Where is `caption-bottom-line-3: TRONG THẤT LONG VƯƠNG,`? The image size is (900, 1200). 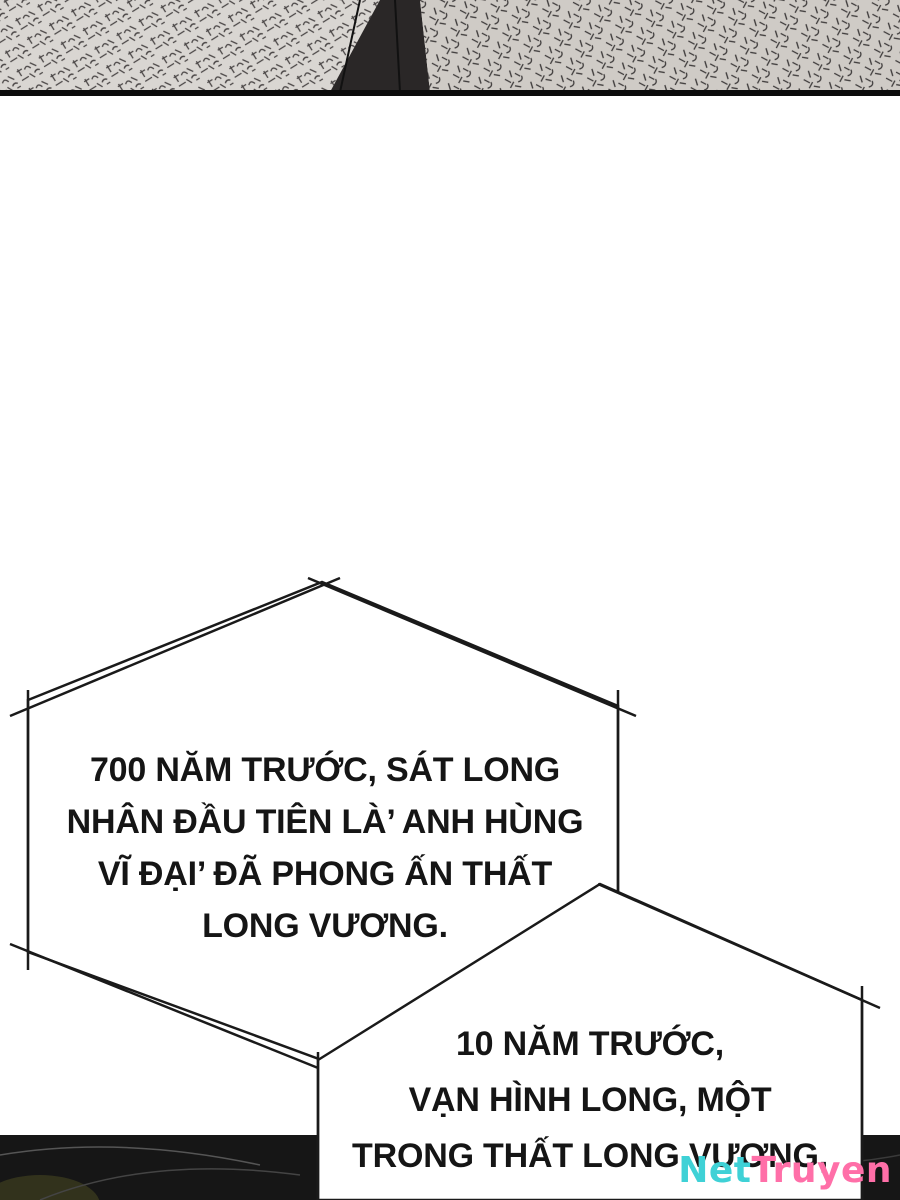
caption-bottom-line-3: TRONG THẤT LONG VƯƠNG, is located at coordinates (590, 1156).